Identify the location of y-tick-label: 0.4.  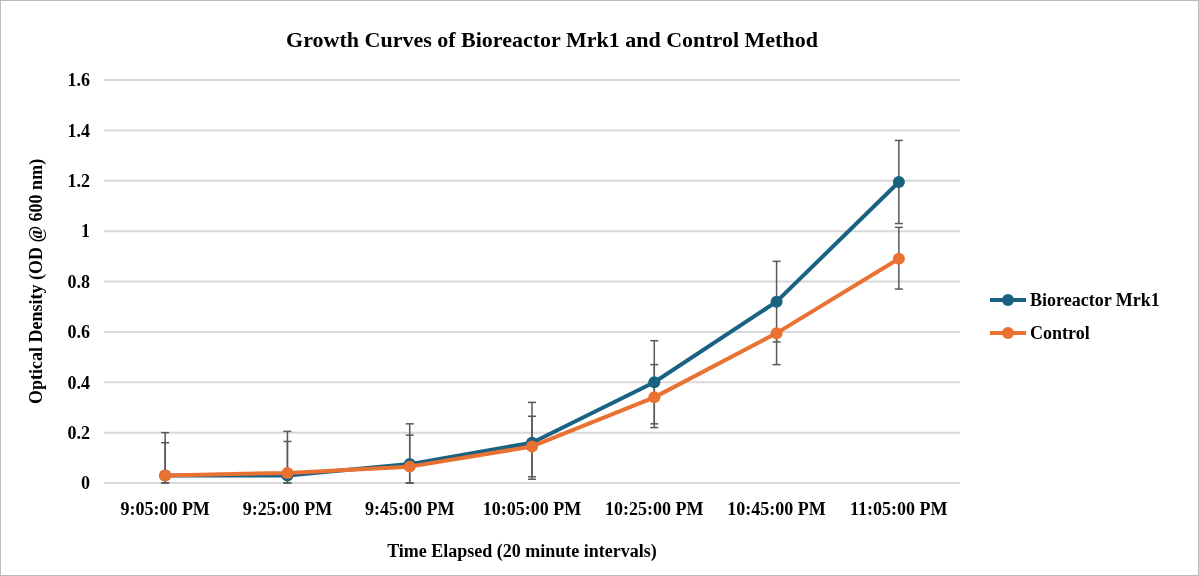
(78, 382).